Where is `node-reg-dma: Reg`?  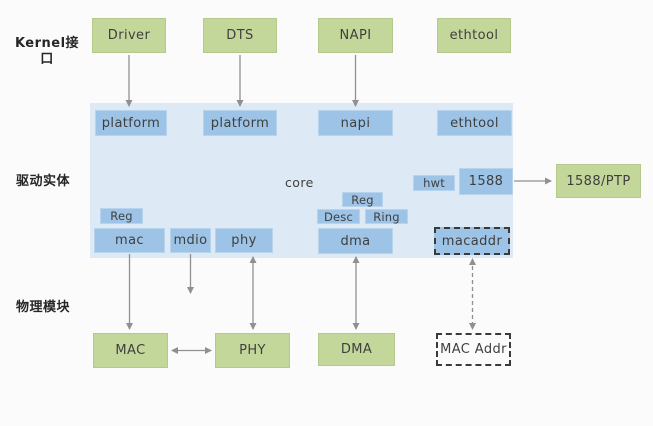 node-reg-dma: Reg is located at coordinates (362, 199).